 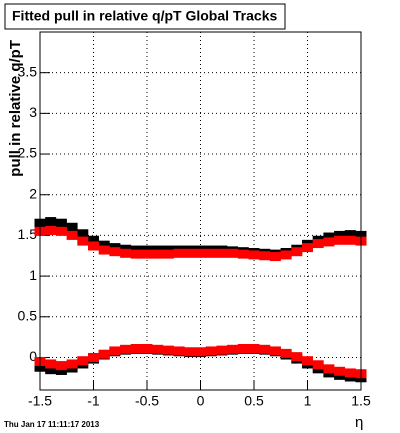 I want to click on x-tick-label: -0.5, so click(x=147, y=401).